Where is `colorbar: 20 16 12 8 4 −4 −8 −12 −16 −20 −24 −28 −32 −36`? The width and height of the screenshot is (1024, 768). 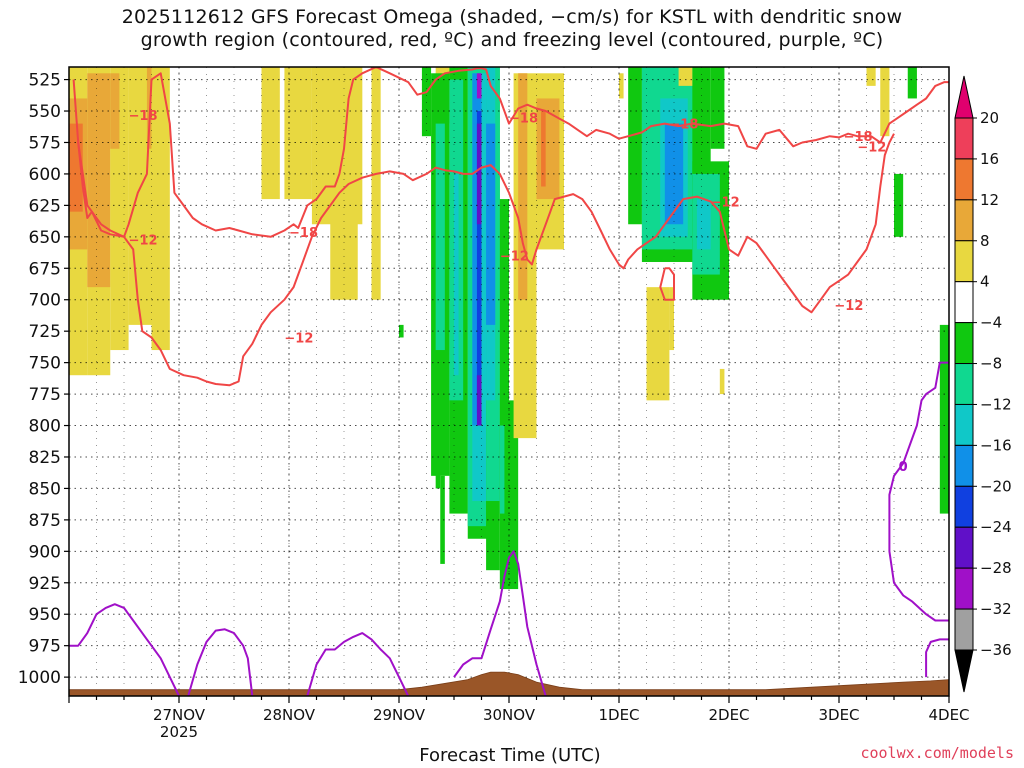 colorbar: 20 16 12 8 4 −4 −8 −12 −16 −20 −24 −28 −32 −36 is located at coordinates (983, 384).